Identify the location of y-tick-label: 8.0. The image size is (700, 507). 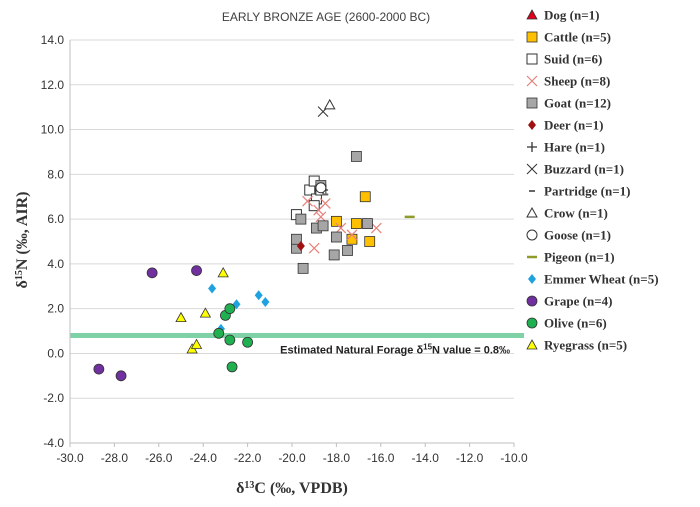
(55, 174).